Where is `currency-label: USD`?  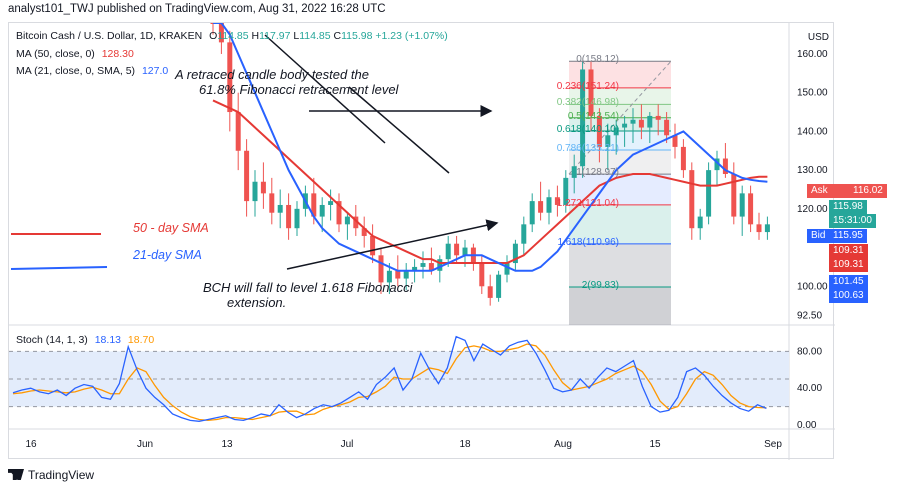 currency-label: USD is located at coordinates (818, 37).